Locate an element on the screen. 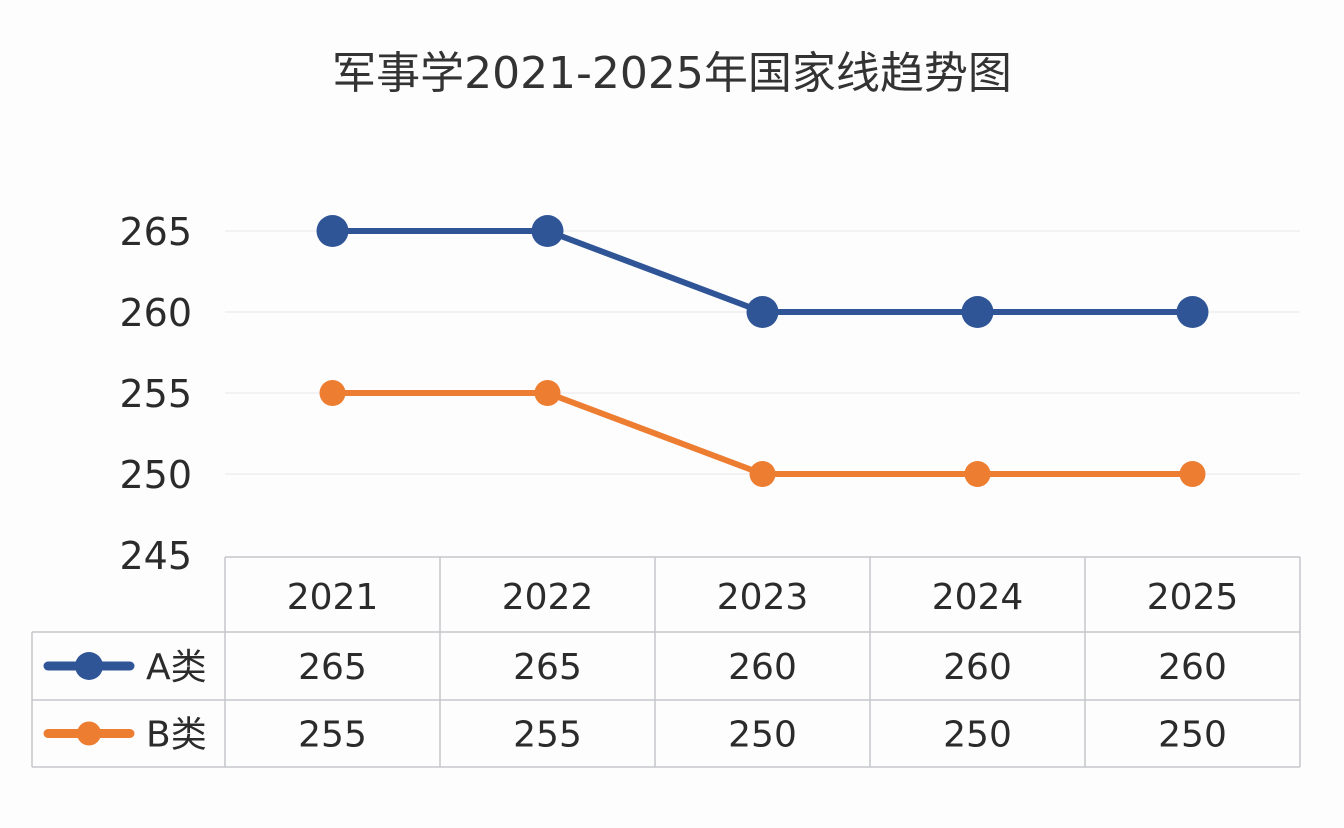 The height and width of the screenshot is (828, 1344). x-category-label: 2021 is located at coordinates (333, 597).